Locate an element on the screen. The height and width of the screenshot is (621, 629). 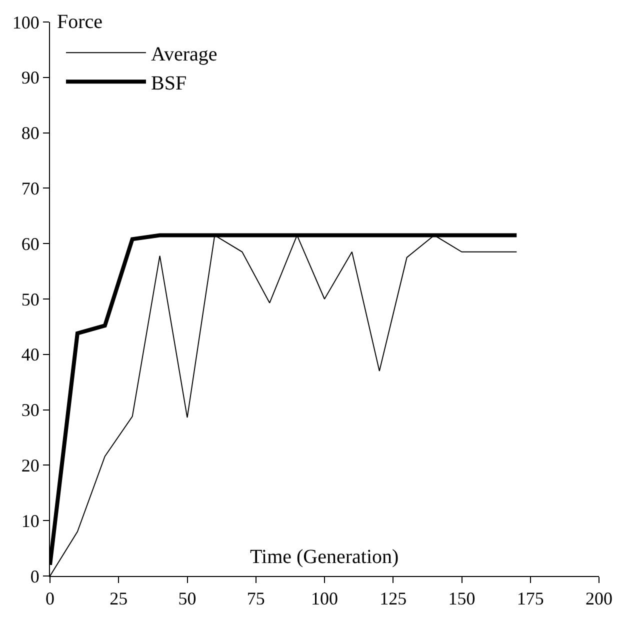
y-tick-label: 60 is located at coordinates (30, 244).